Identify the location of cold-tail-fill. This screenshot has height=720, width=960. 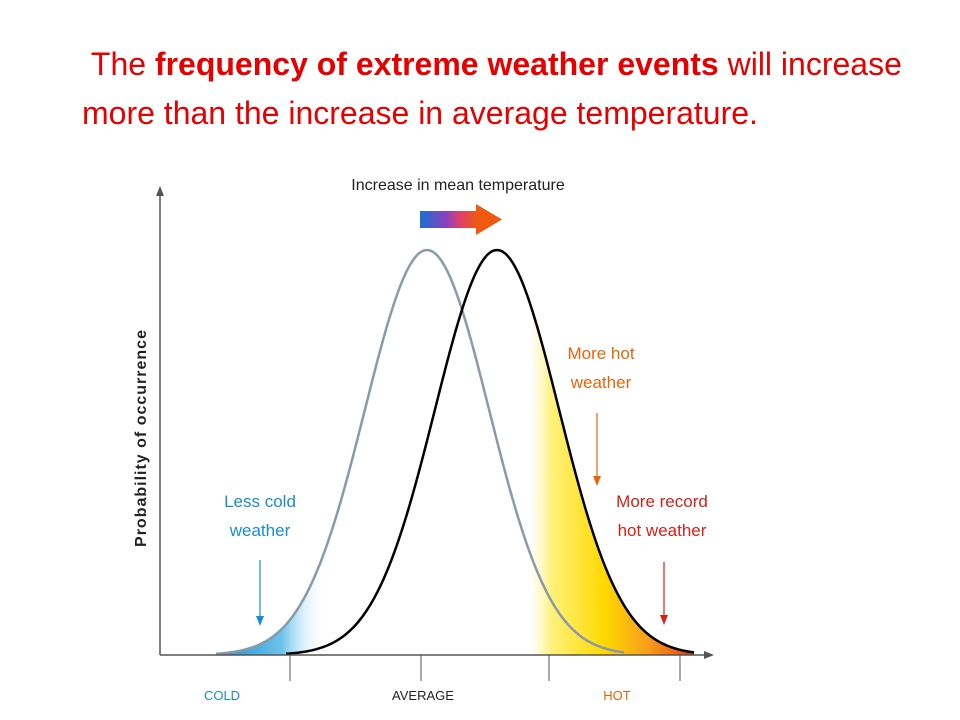
(271, 601).